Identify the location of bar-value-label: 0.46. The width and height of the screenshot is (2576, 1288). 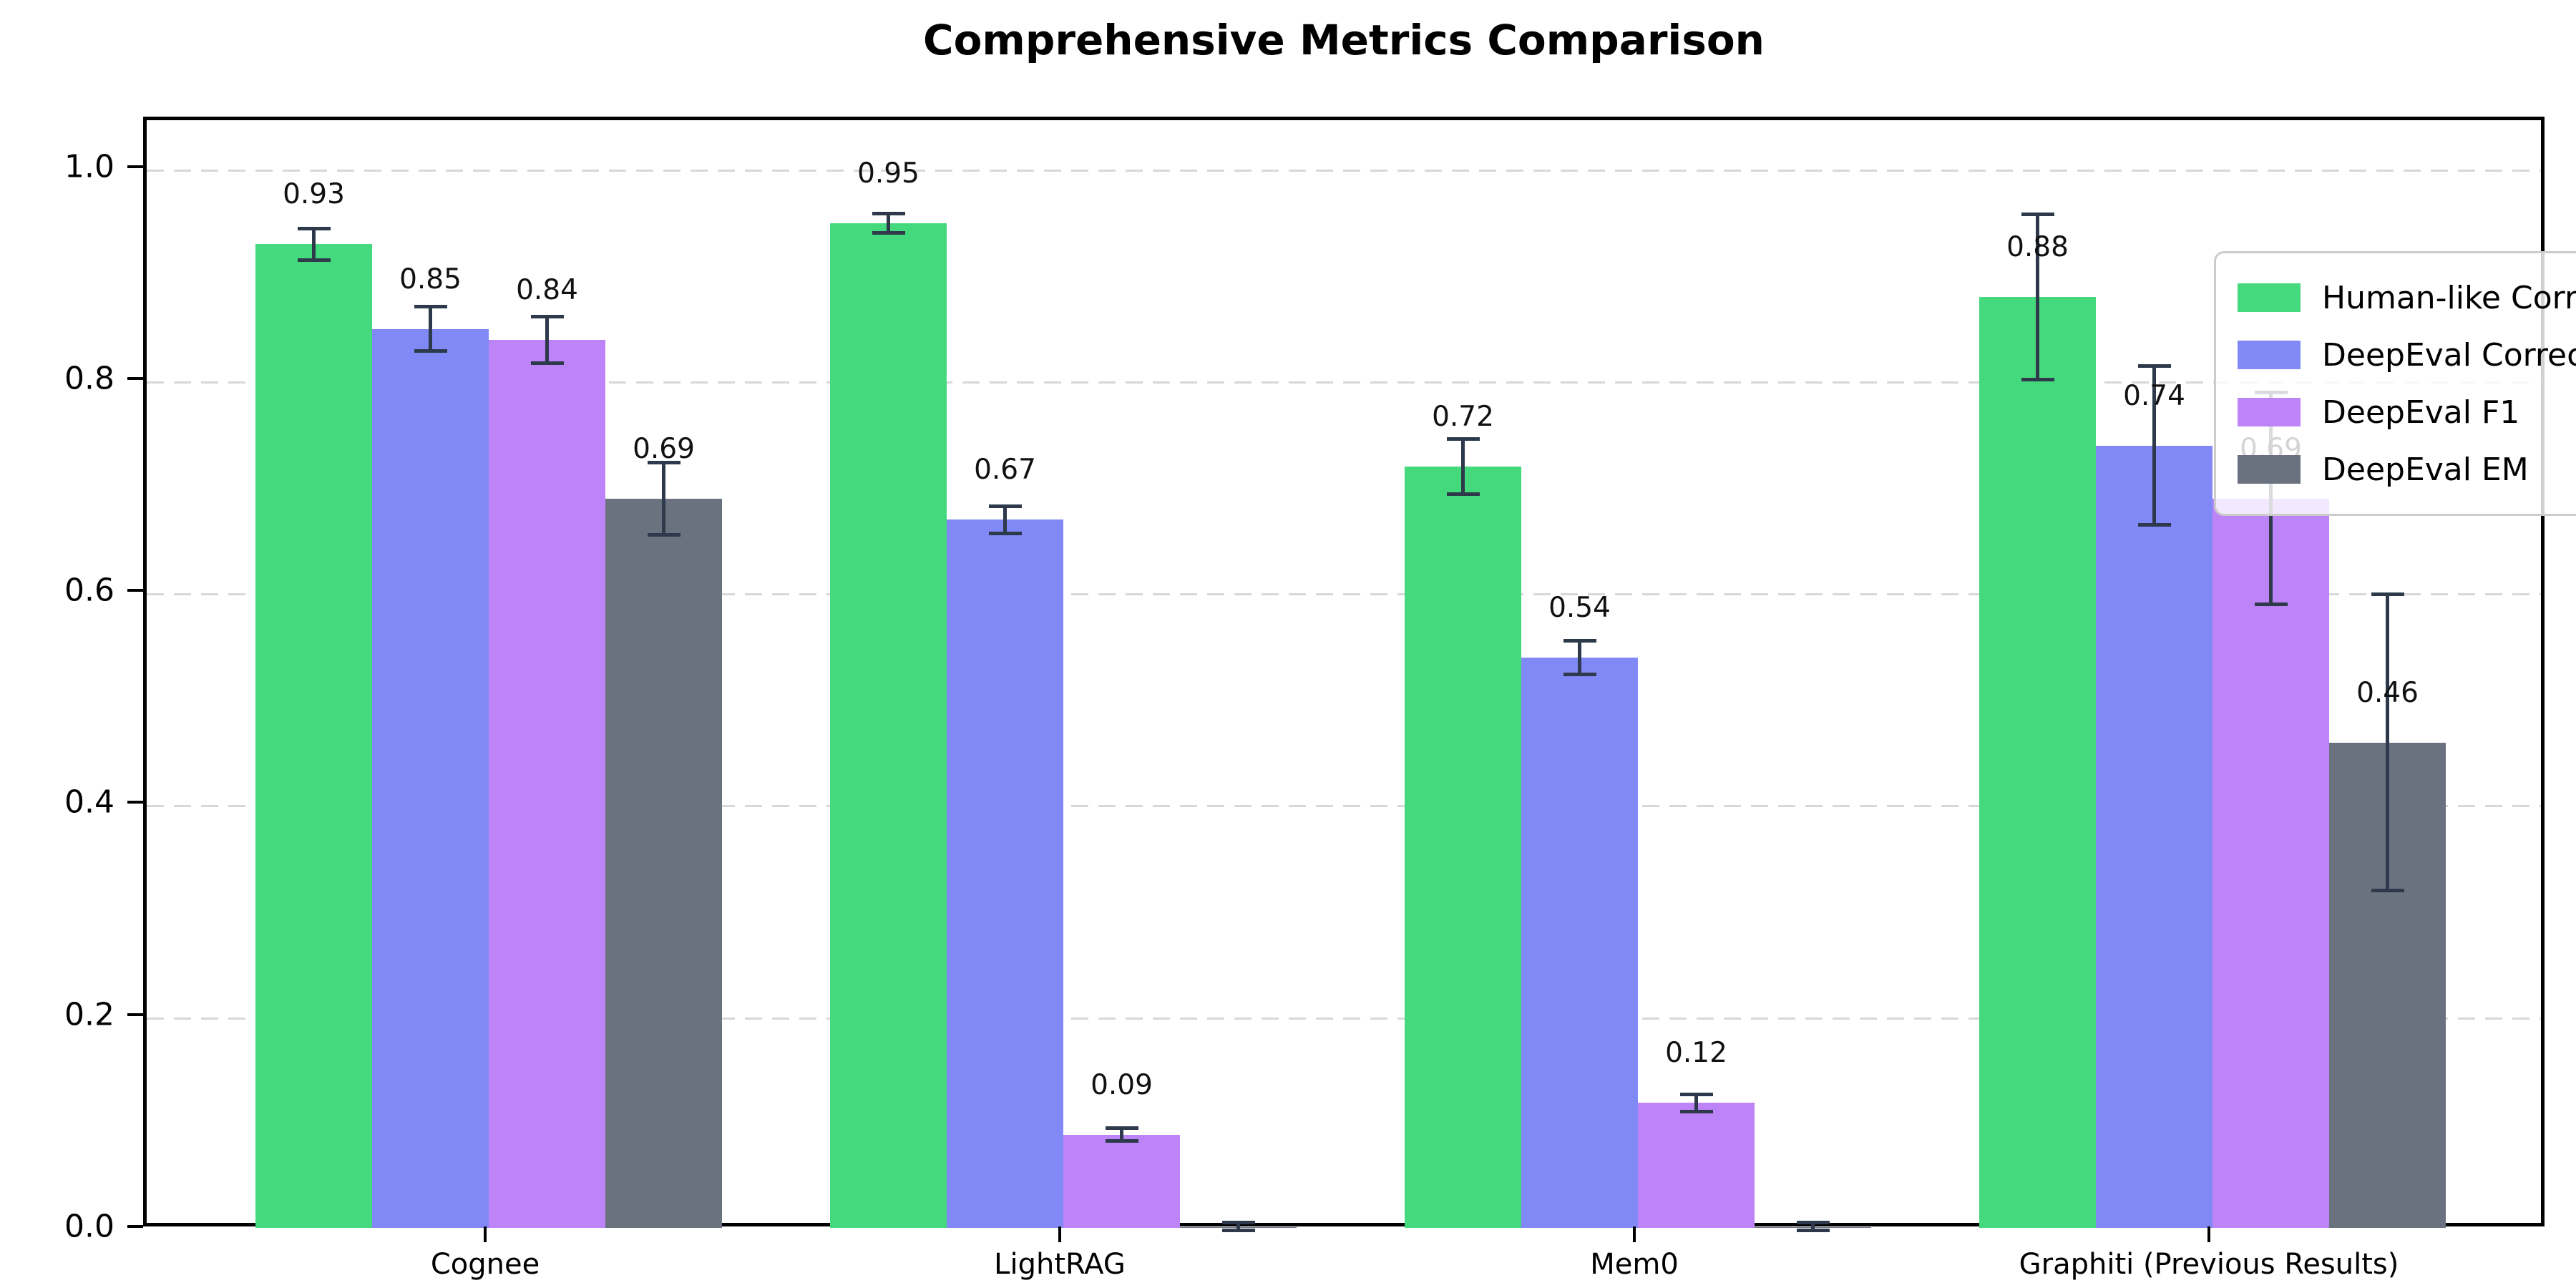
(2387, 692).